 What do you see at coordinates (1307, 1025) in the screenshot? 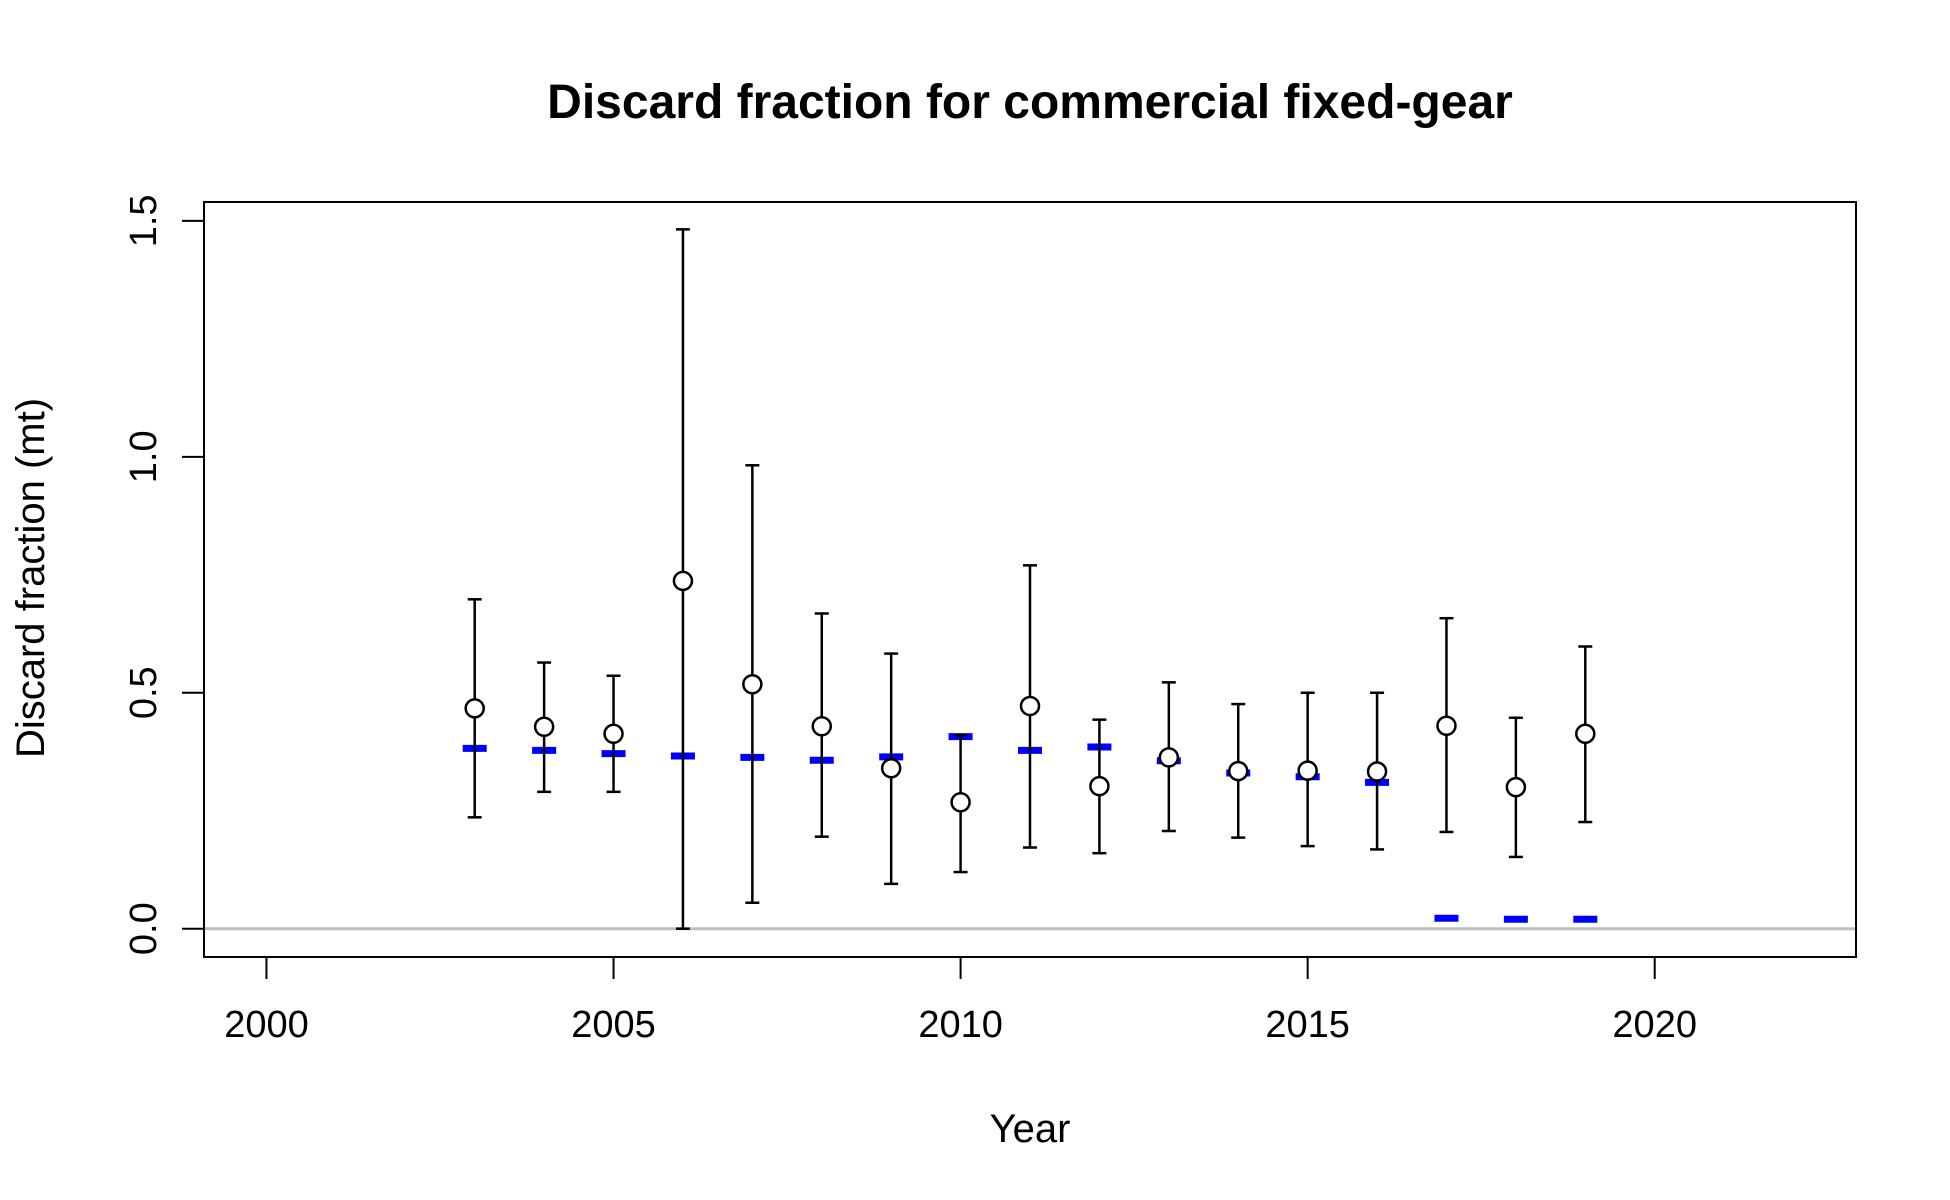
I see `x-tick-label: 2015` at bounding box center [1307, 1025].